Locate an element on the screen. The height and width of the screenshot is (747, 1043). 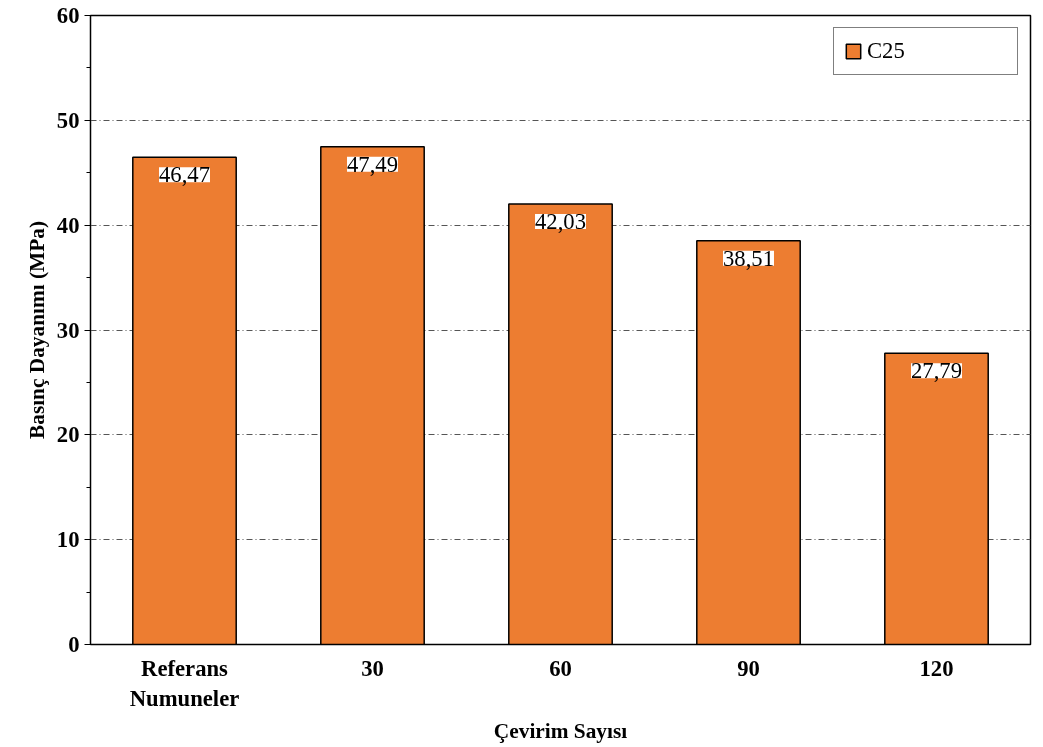
x-tick-label: 30 is located at coordinates (372, 668).